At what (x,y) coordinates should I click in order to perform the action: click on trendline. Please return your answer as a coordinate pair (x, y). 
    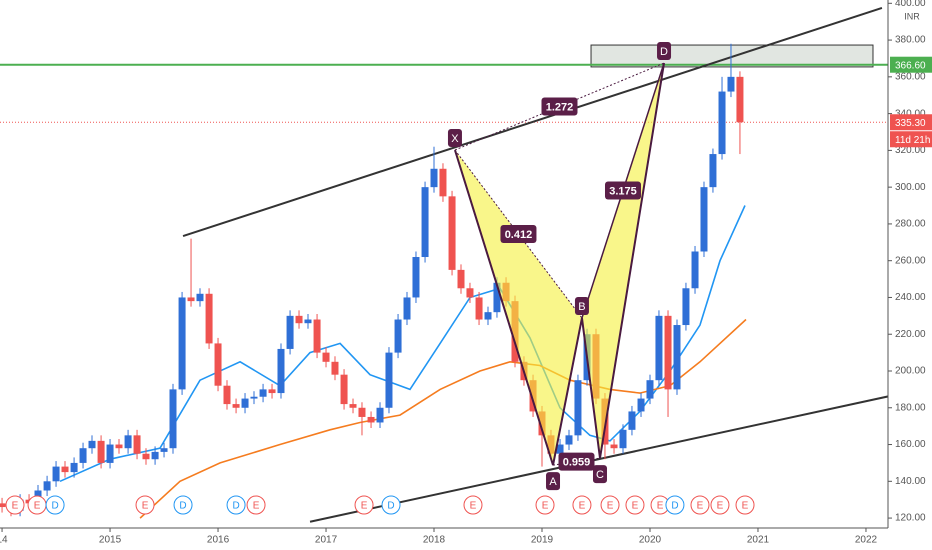
    Looking at the image, I should click on (598, 459).